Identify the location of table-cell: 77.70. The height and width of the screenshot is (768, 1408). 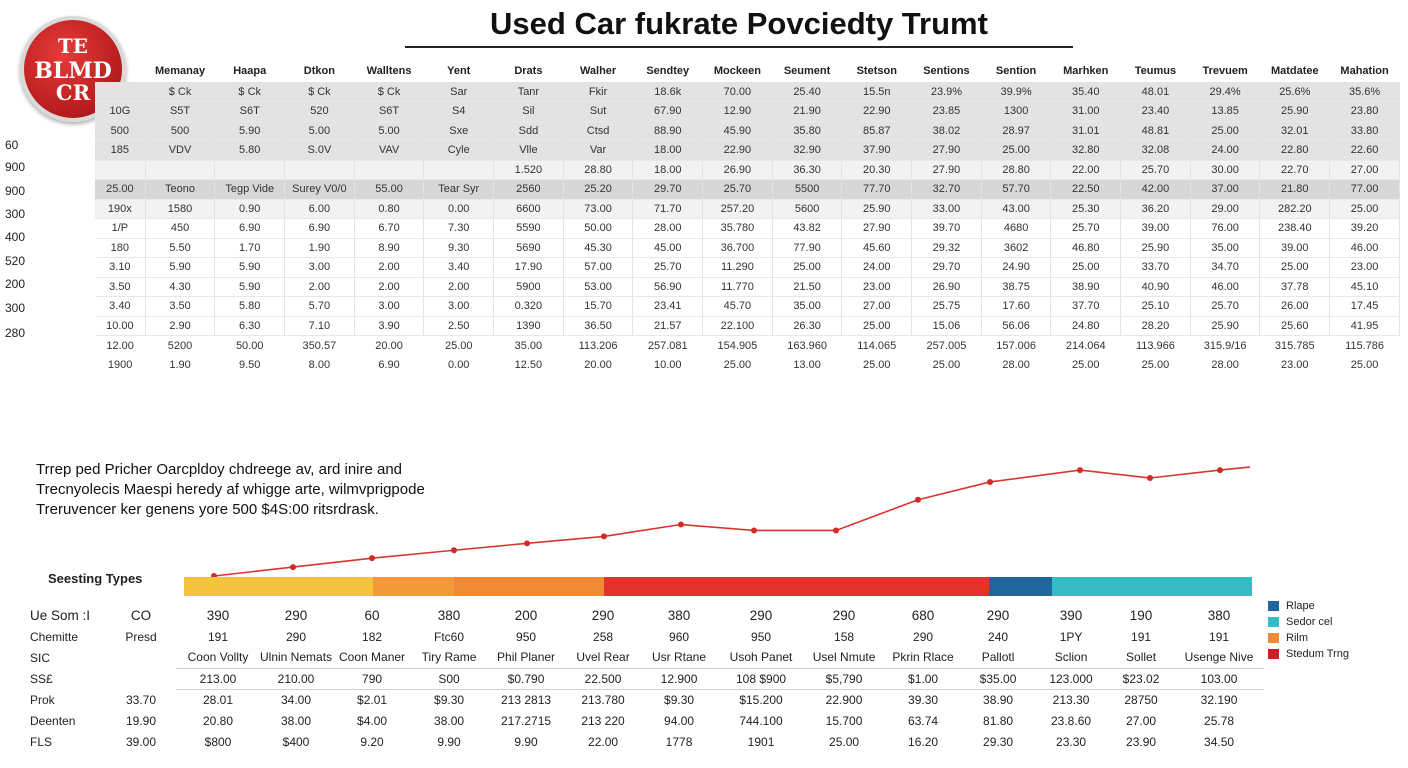
(877, 189).